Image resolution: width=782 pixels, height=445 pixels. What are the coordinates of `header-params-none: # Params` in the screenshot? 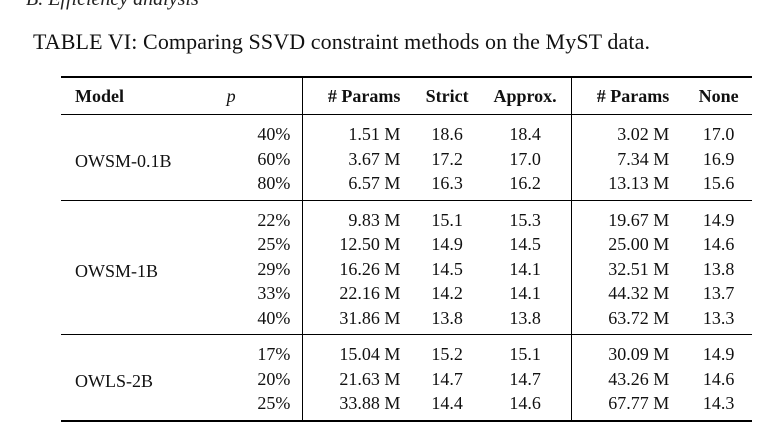 It's located at (633, 95).